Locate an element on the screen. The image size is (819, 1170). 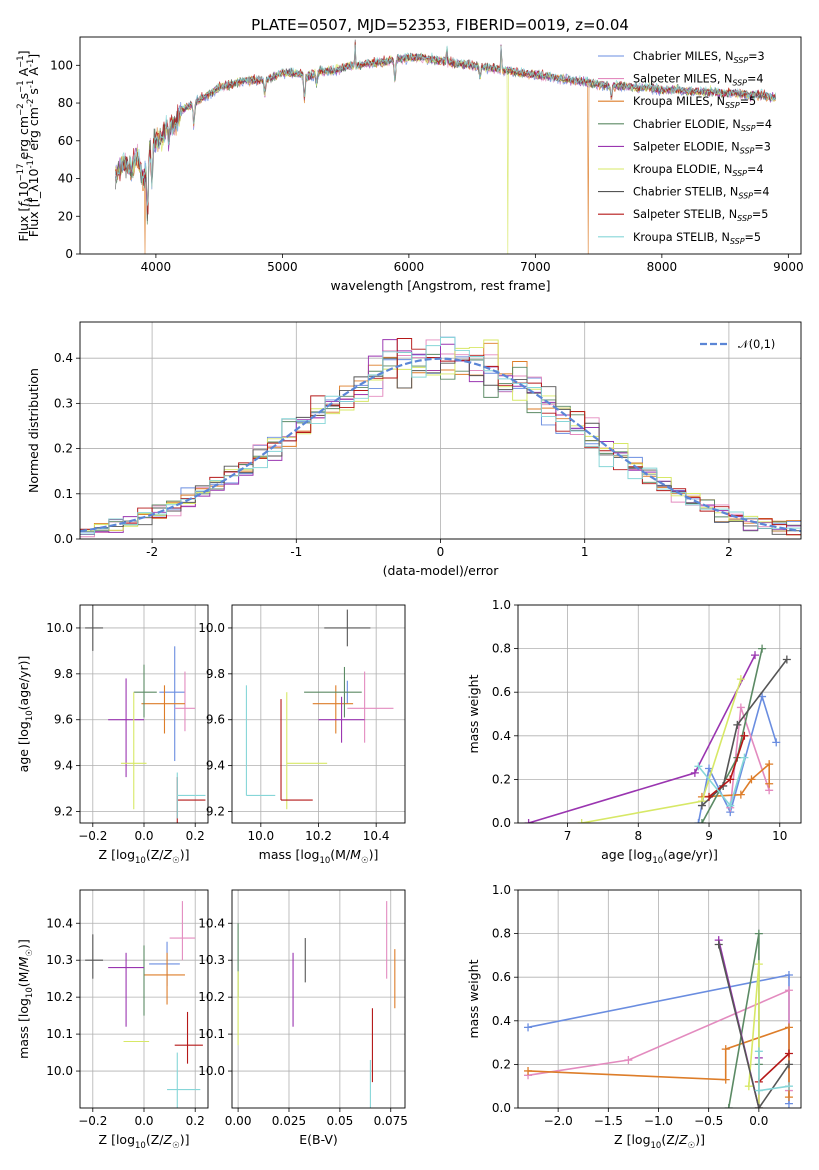
mass-weight-salpeter-stelib is located at coordinates (727, 766).